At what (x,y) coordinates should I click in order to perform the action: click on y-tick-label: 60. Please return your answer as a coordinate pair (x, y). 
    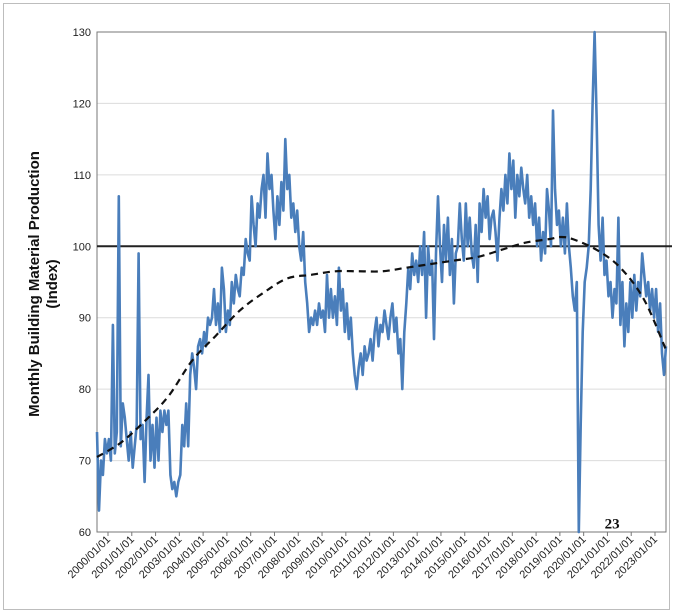
    Looking at the image, I should click on (85, 533).